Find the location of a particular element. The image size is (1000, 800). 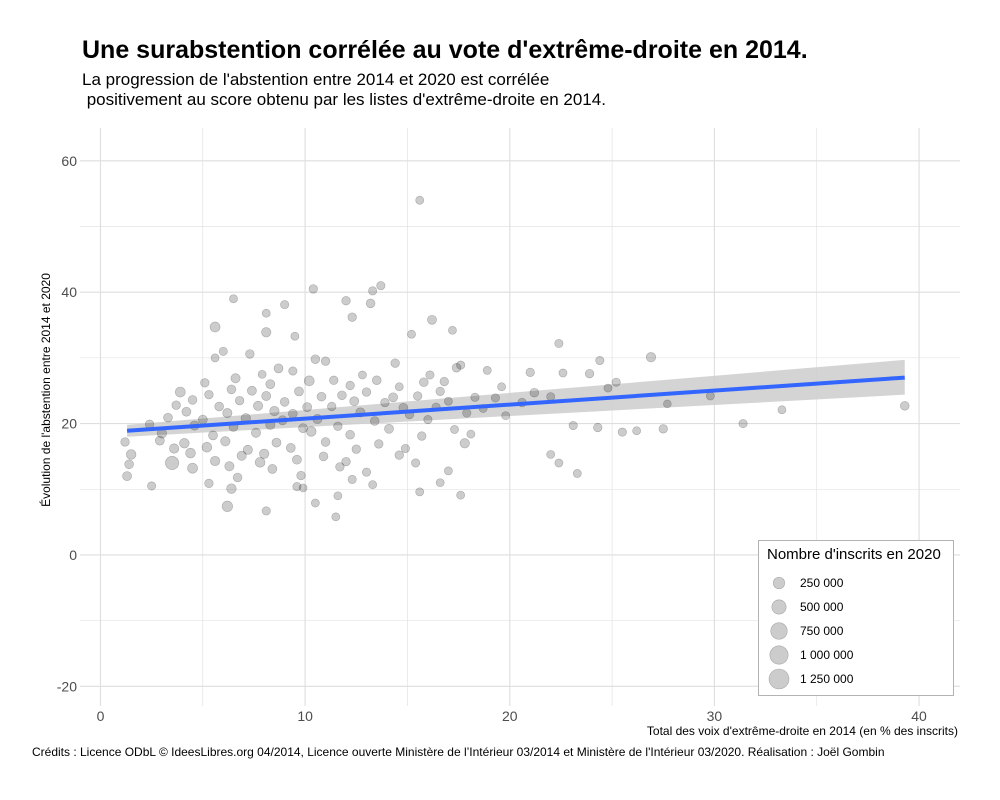

trend-layer is located at coordinates (515, 404).